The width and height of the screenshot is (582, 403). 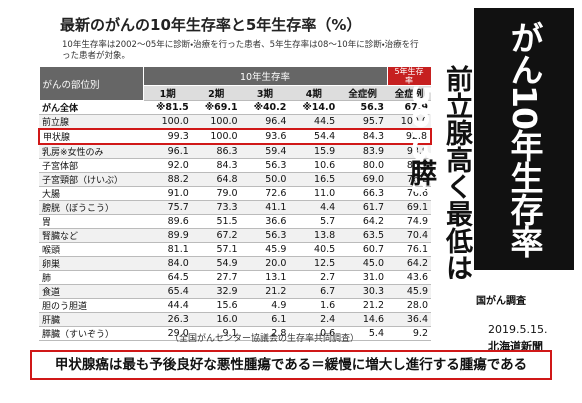 I want to click on value-cell: 41.1, so click(x=265, y=207).